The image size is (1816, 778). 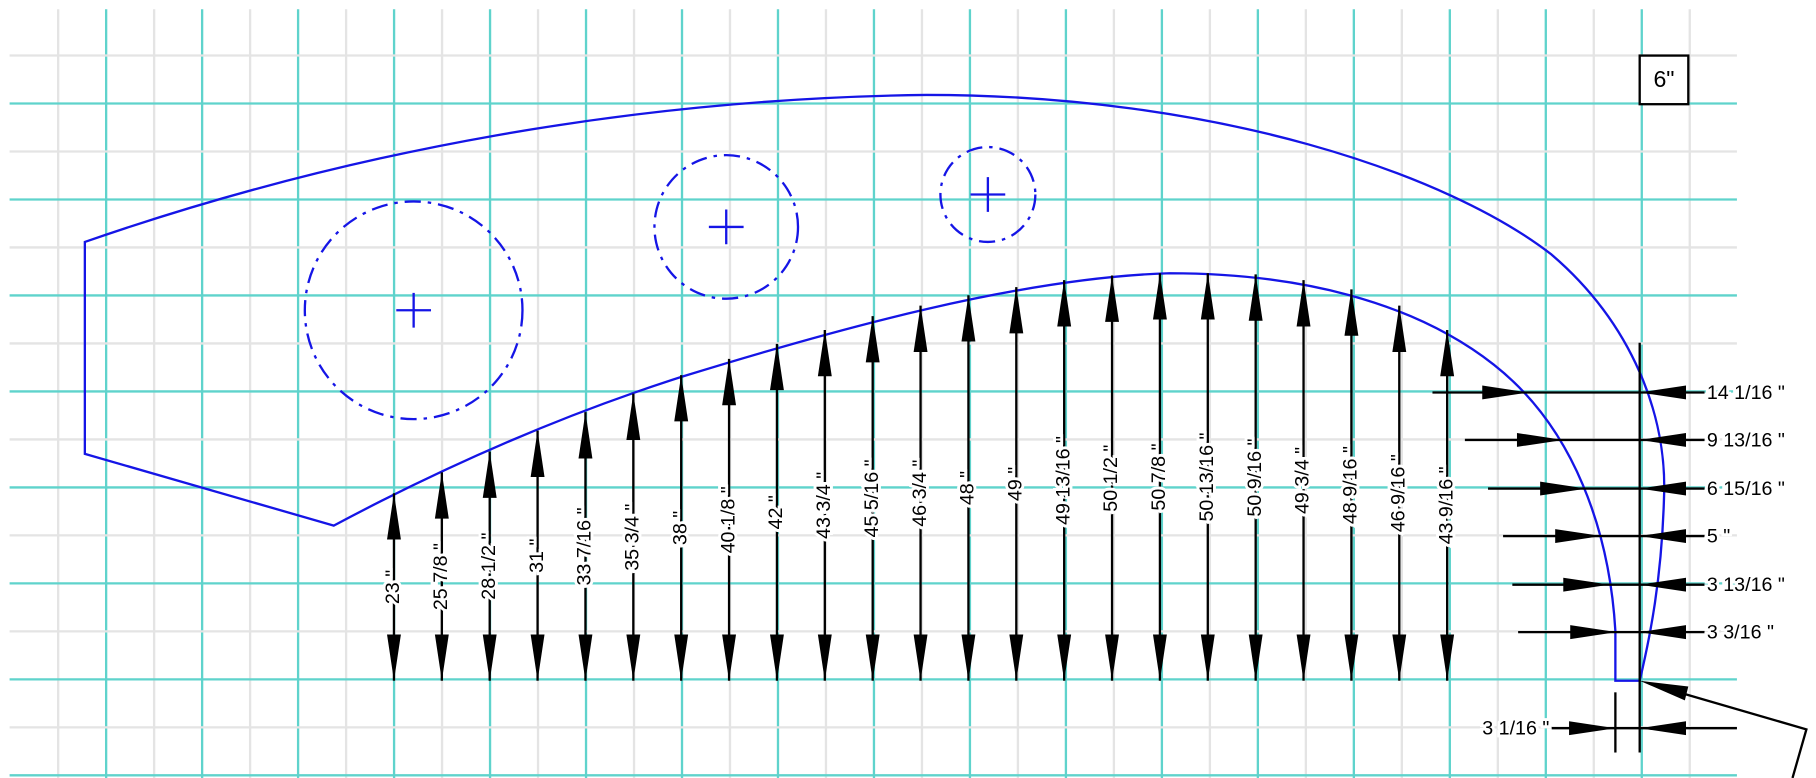 What do you see at coordinates (1111, 478) in the screenshot?
I see `dimension-label: 50 1/2 "` at bounding box center [1111, 478].